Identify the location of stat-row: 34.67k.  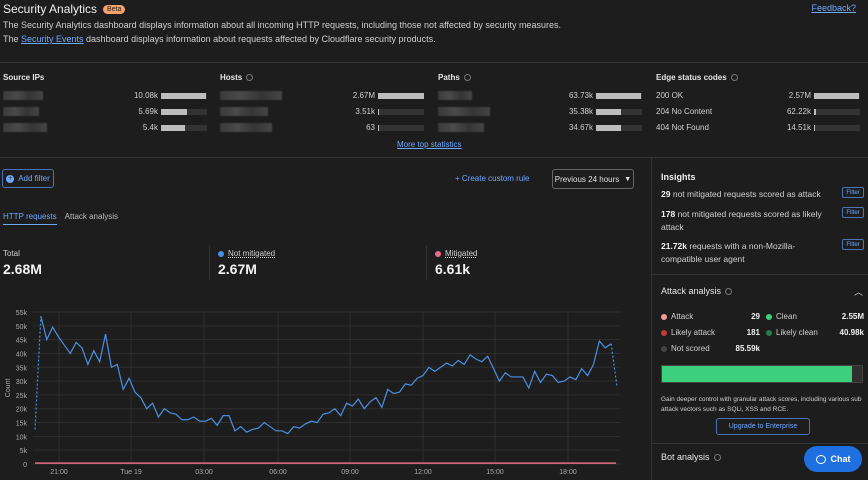
(540, 128).